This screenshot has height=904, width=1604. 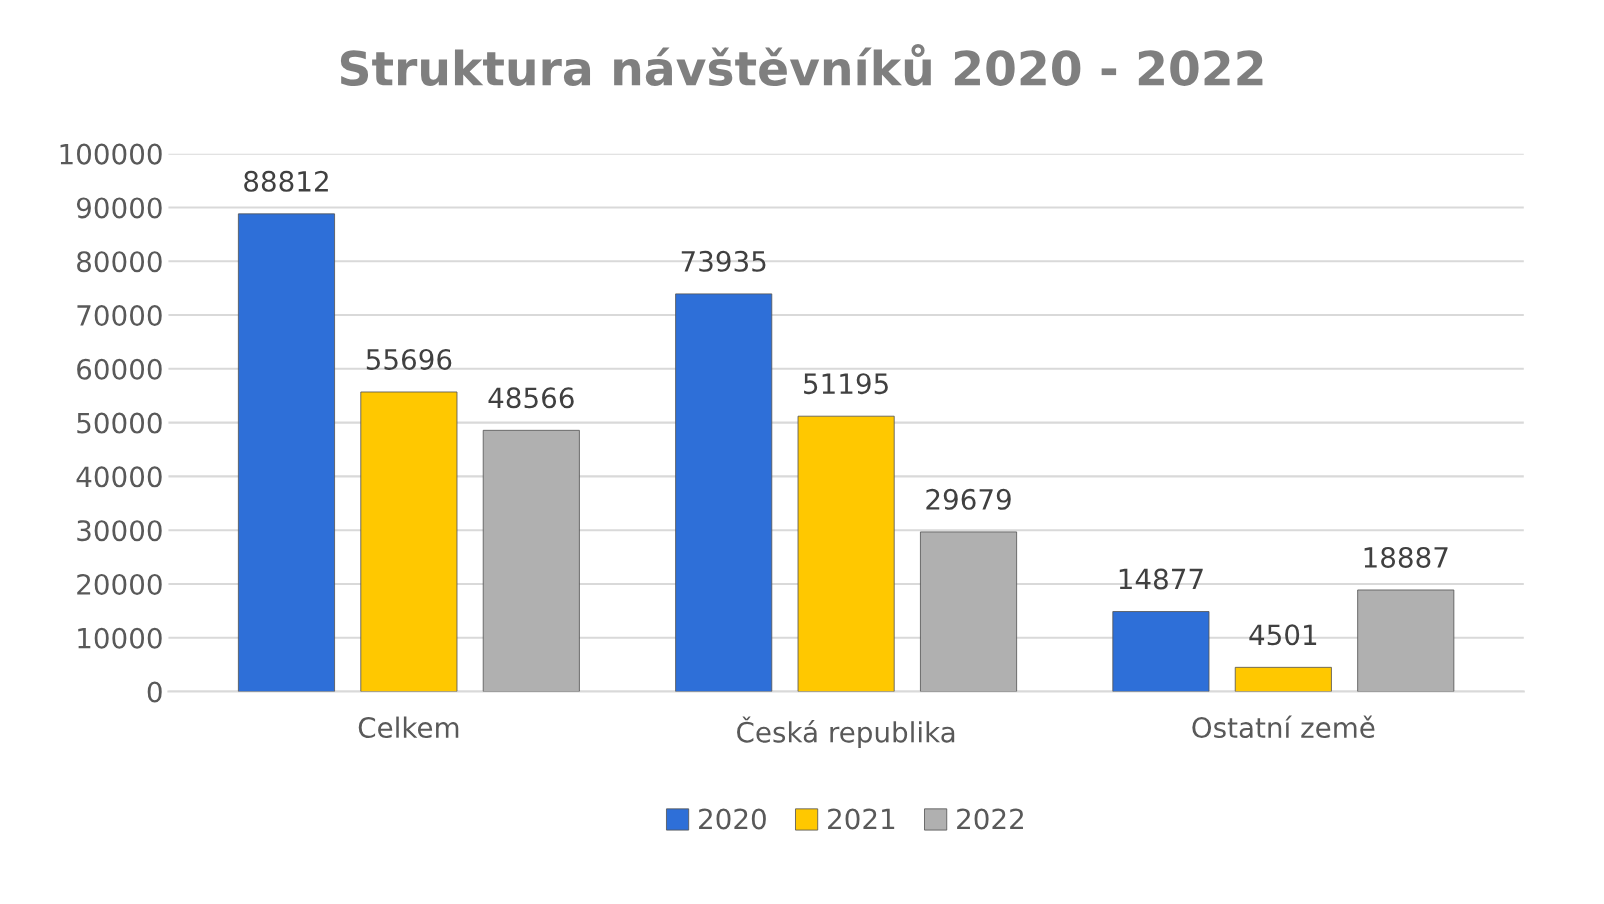 I want to click on data-label: 18887, so click(x=1406, y=557).